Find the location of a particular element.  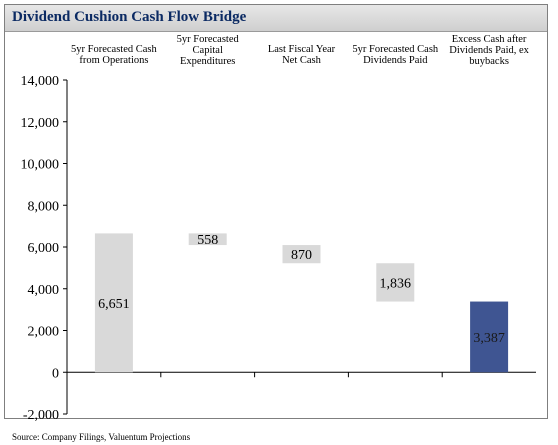

y-tick-label: 6,000 is located at coordinates (44, 248).